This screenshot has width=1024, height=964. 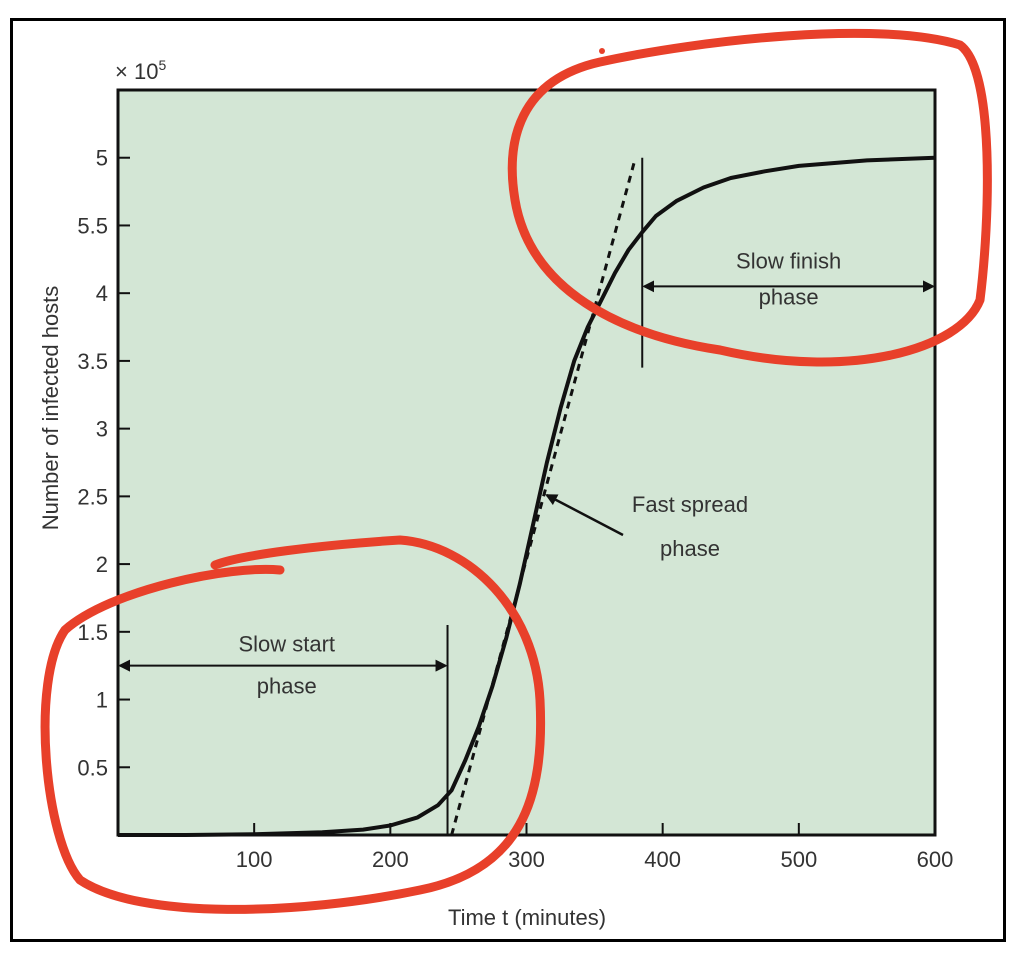 What do you see at coordinates (102, 293) in the screenshot?
I see `y-tick-label: 4` at bounding box center [102, 293].